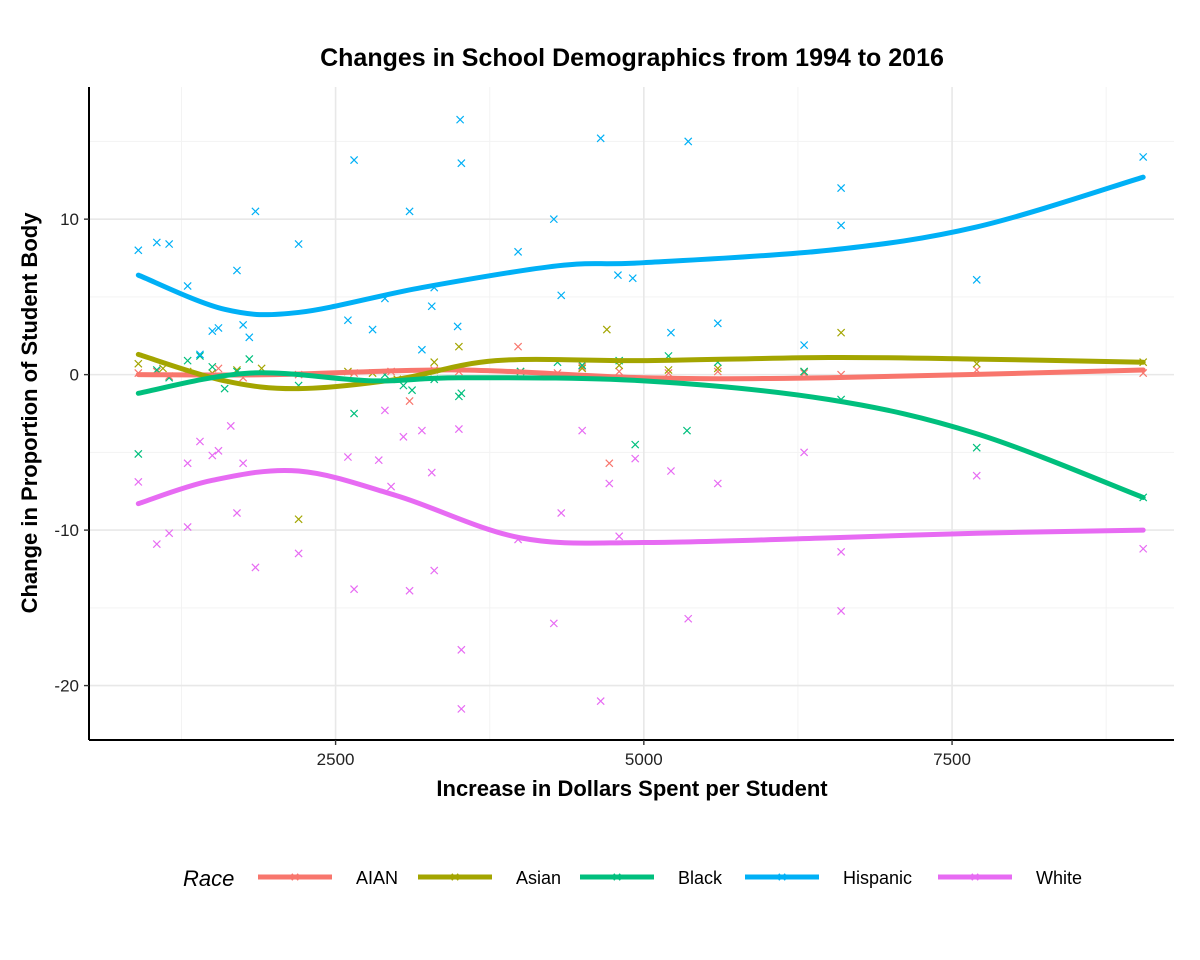 The width and height of the screenshot is (1200, 960). Describe the element at coordinates (66, 530) in the screenshot. I see `y-tick-label: -10` at that location.